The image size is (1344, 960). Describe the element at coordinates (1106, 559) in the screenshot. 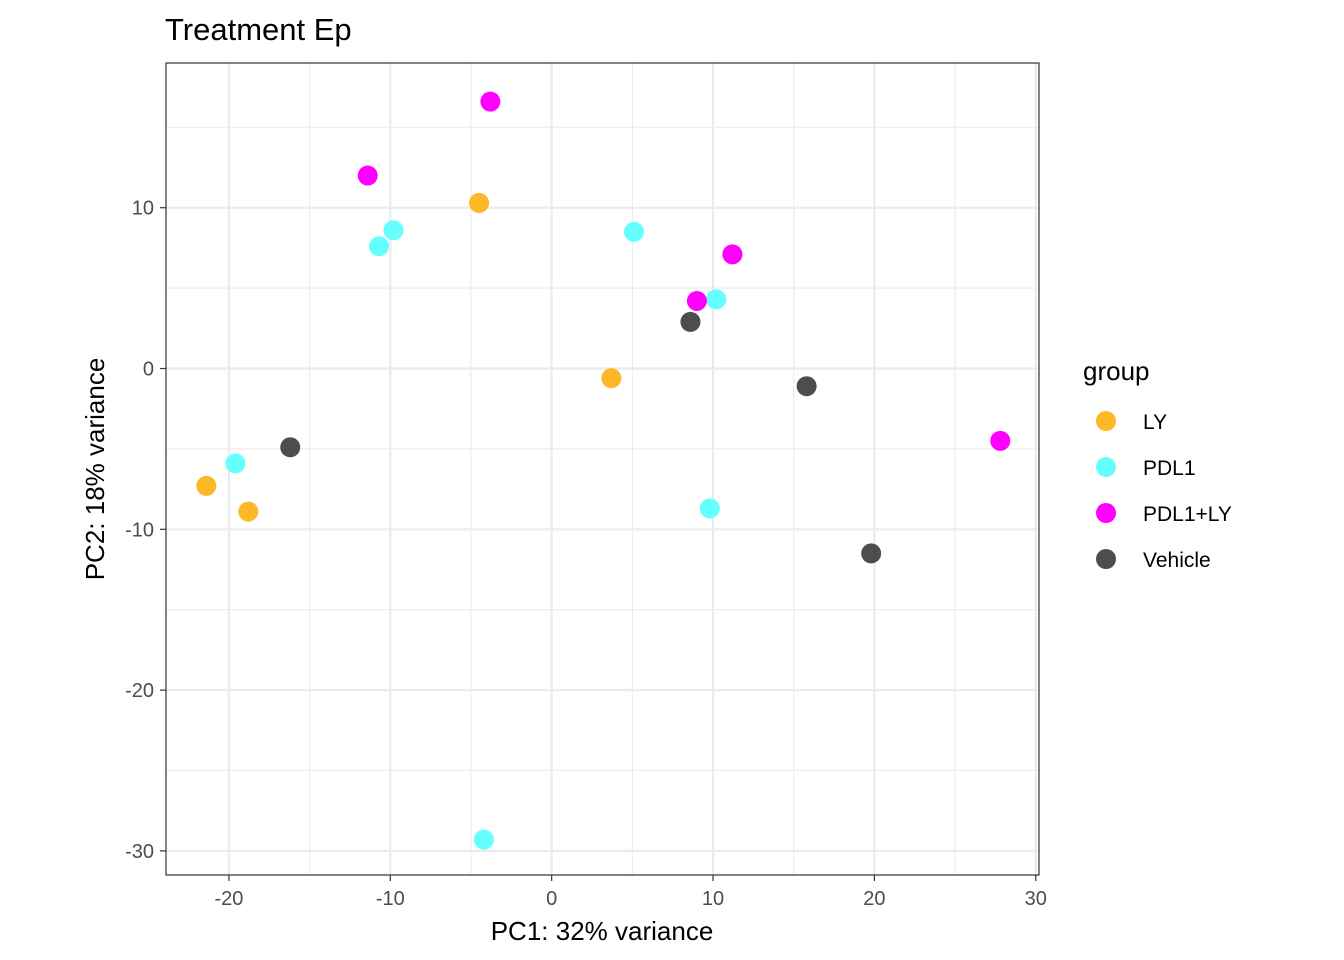

I see `legend-key-vehicle` at that location.